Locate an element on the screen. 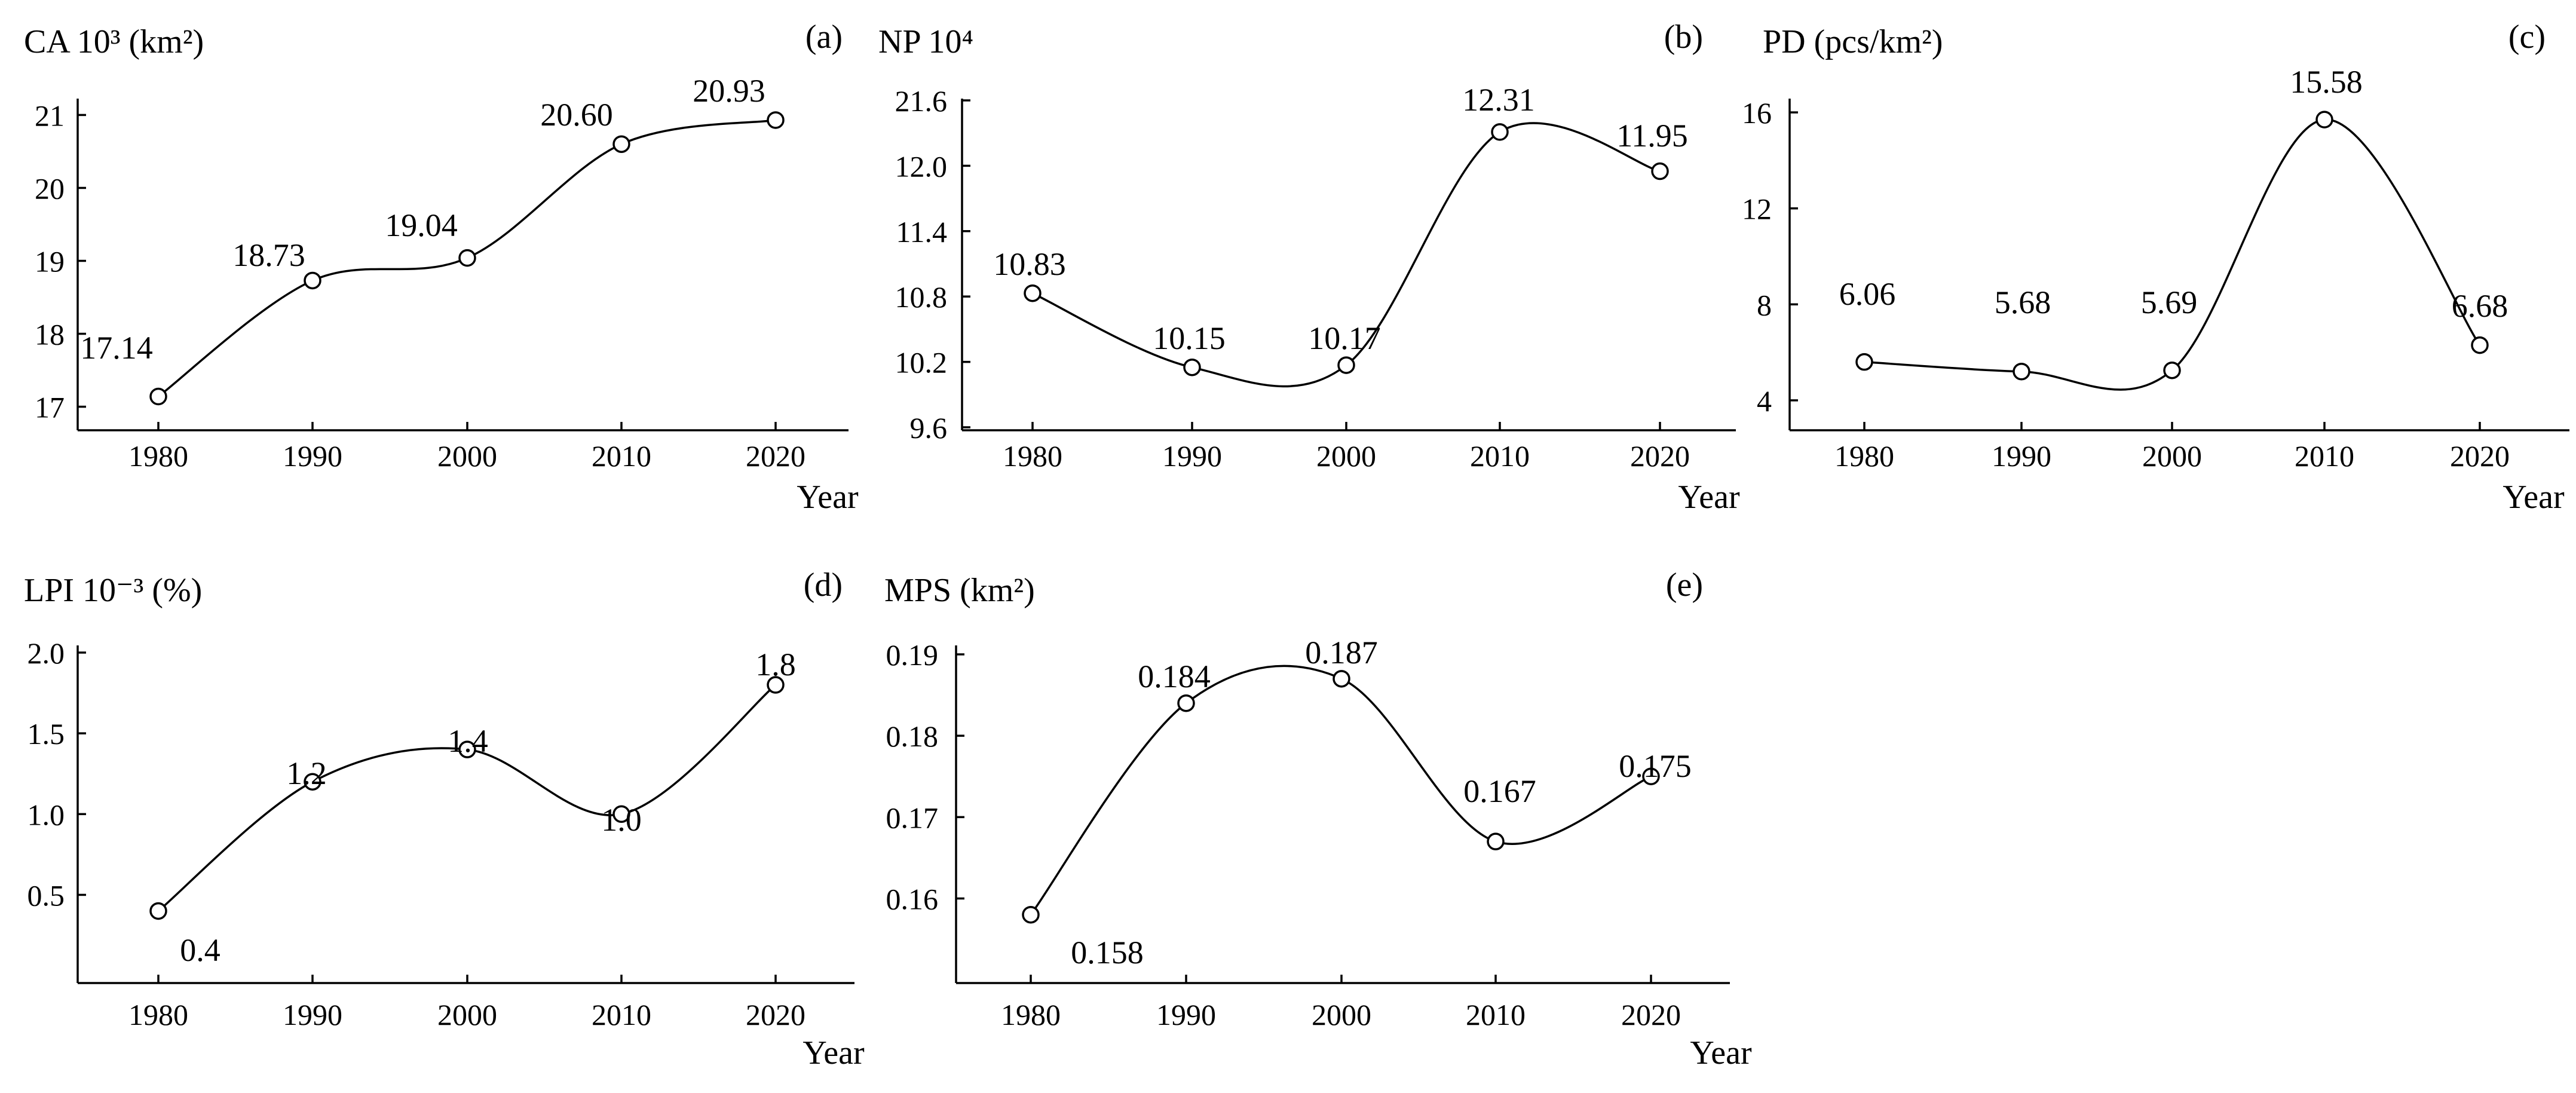  chart-a-data-label: 19.04 is located at coordinates (421, 225).